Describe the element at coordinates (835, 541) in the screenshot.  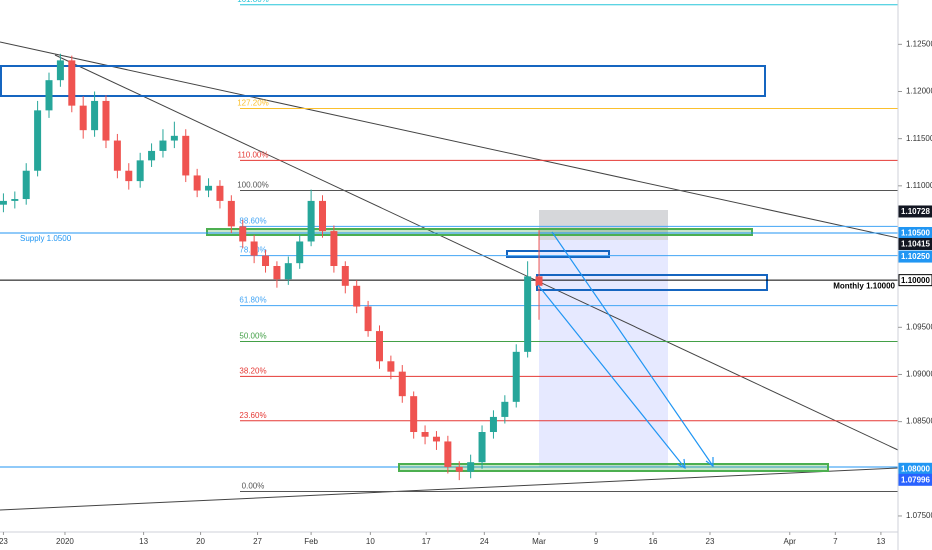
I see `x-tick-label: 7` at that location.